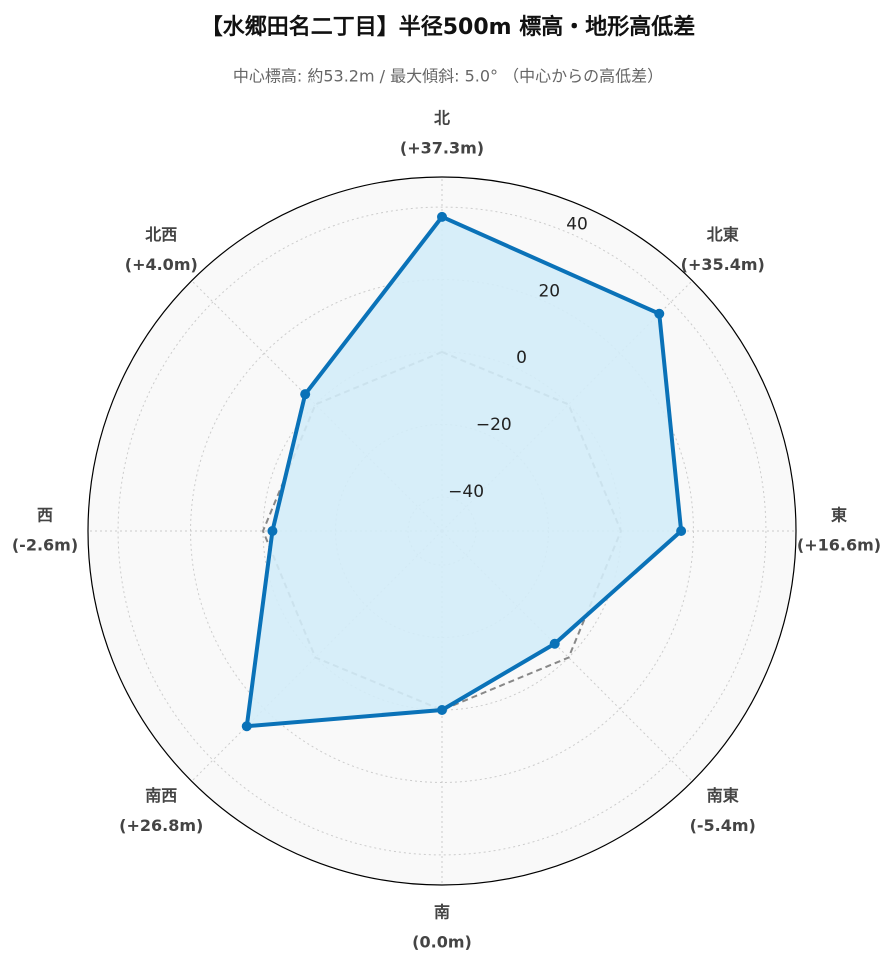  I want to click on radial-tick-label: −20, so click(494, 425).